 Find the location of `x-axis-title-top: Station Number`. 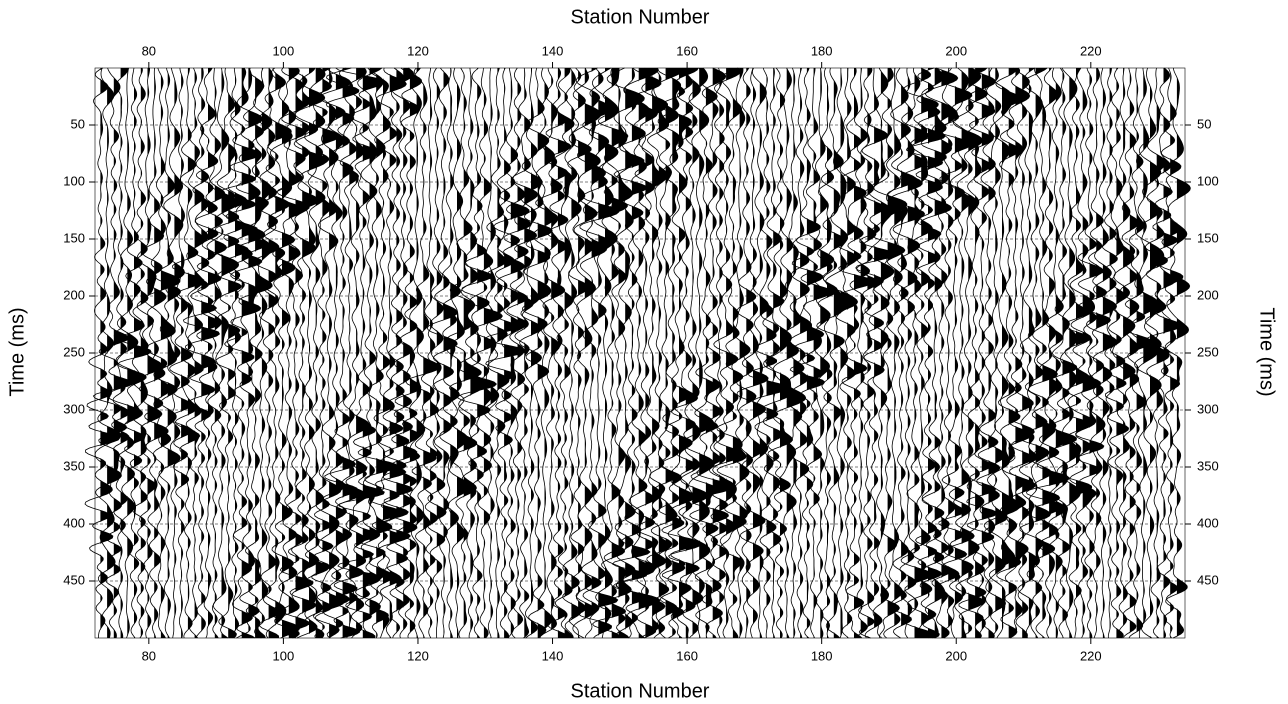

x-axis-title-top: Station Number is located at coordinates (640, 17).